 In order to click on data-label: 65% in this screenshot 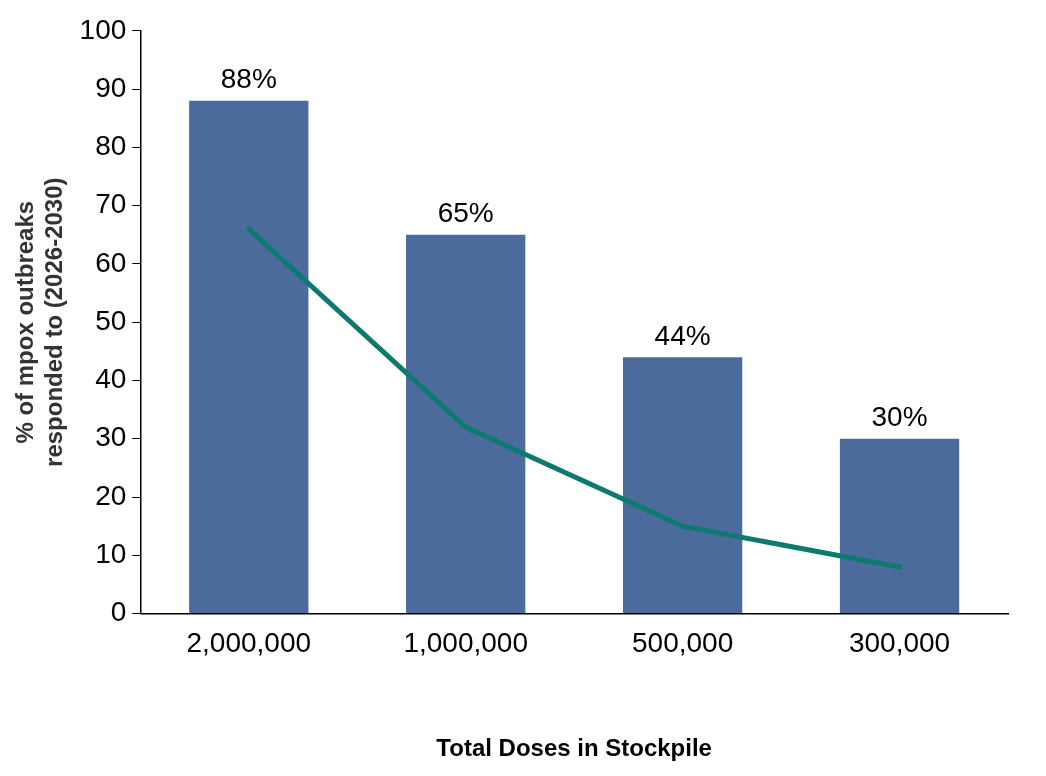, I will do `click(465, 213)`.